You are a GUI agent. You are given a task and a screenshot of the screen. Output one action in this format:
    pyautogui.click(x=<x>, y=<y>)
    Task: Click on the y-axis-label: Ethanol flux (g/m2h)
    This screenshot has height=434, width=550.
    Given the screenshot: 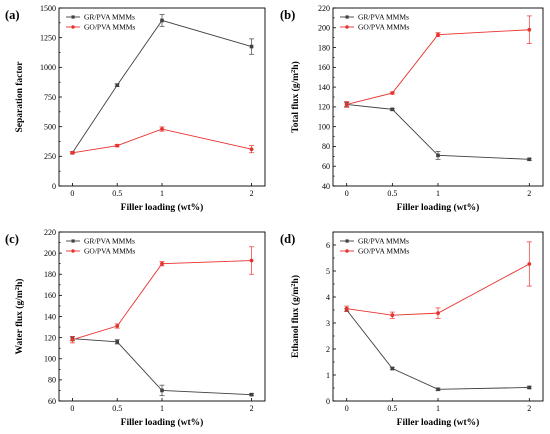 What is the action you would take?
    pyautogui.click(x=296, y=316)
    